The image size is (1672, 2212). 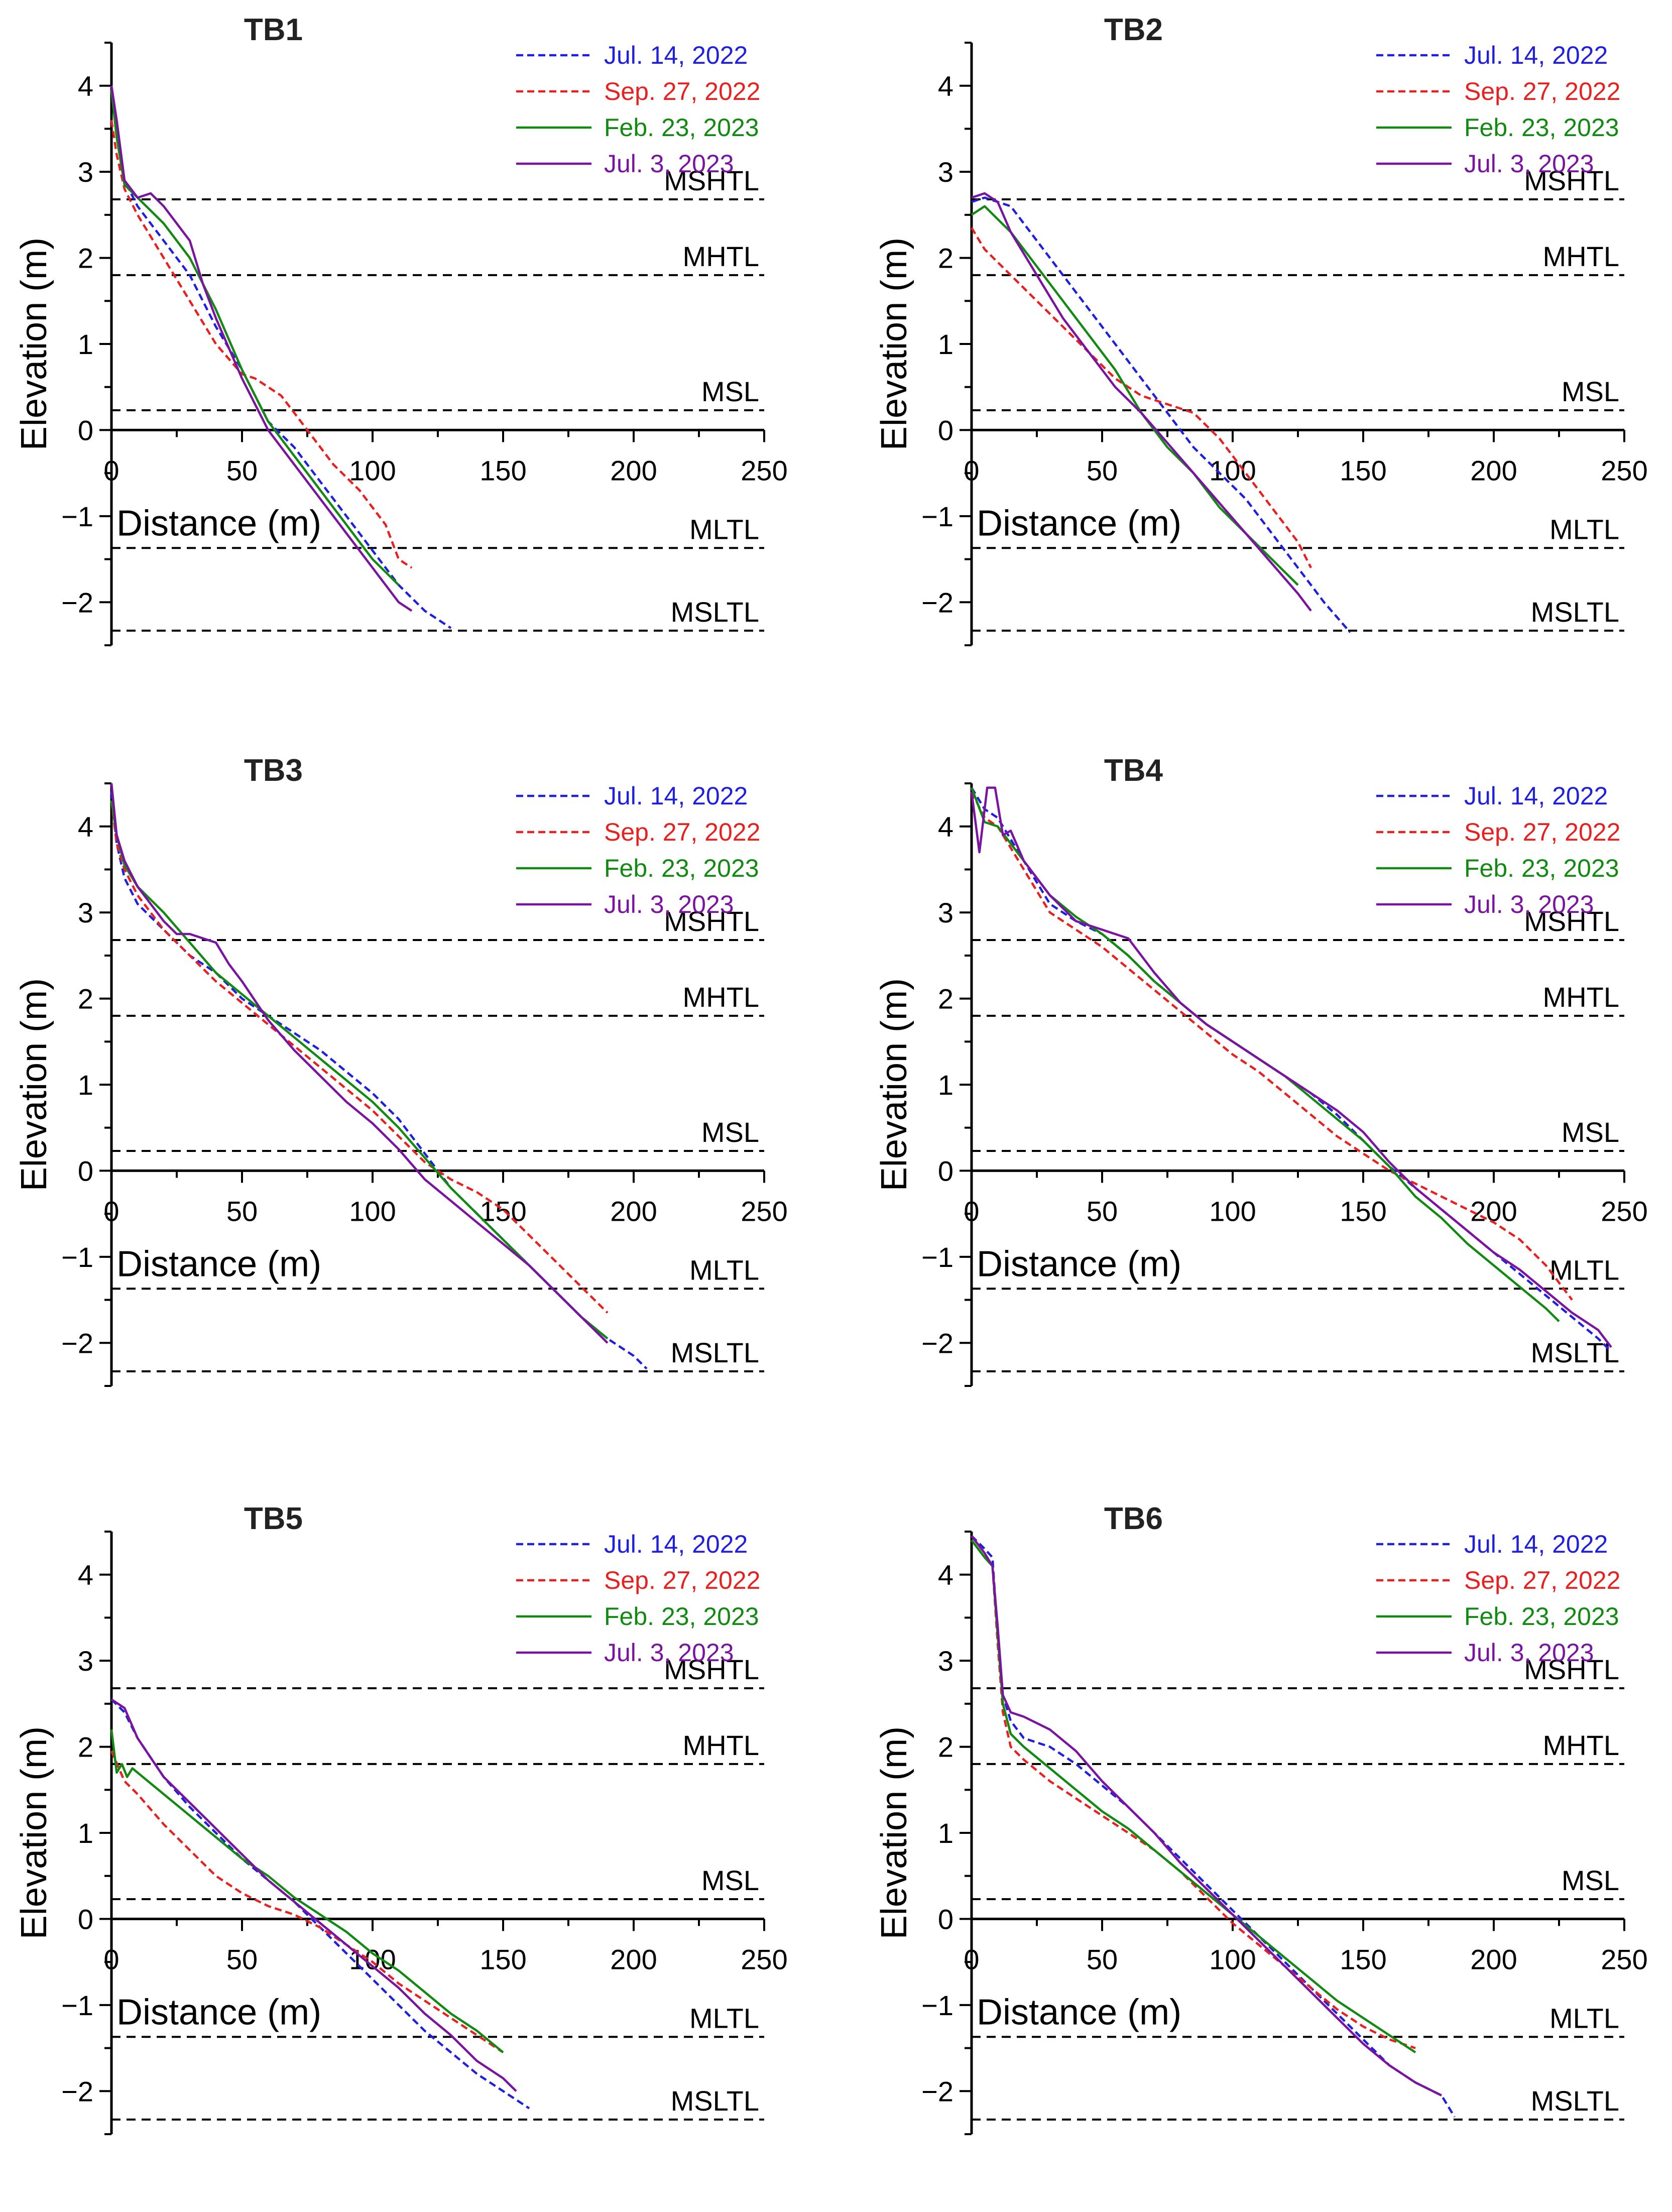 I want to click on panel-title: TB3, so click(x=273, y=770).